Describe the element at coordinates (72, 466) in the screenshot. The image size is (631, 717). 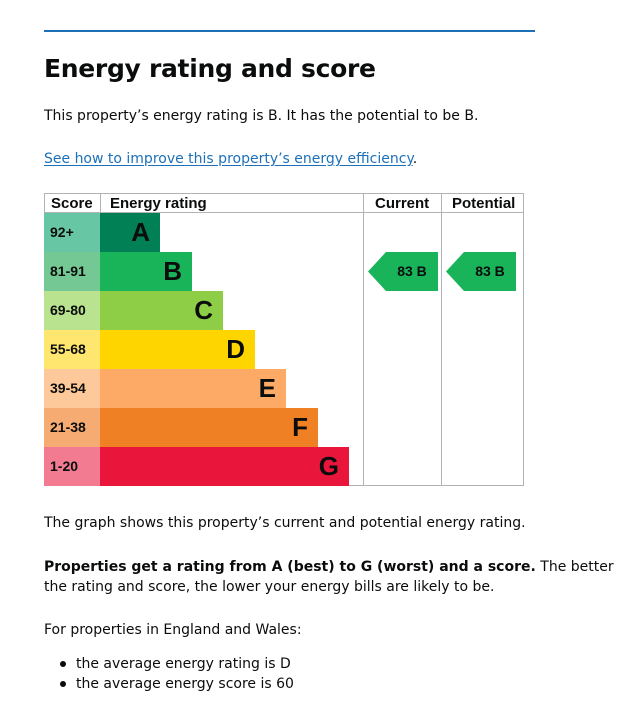
I see `band-score-range: 1-20` at that location.